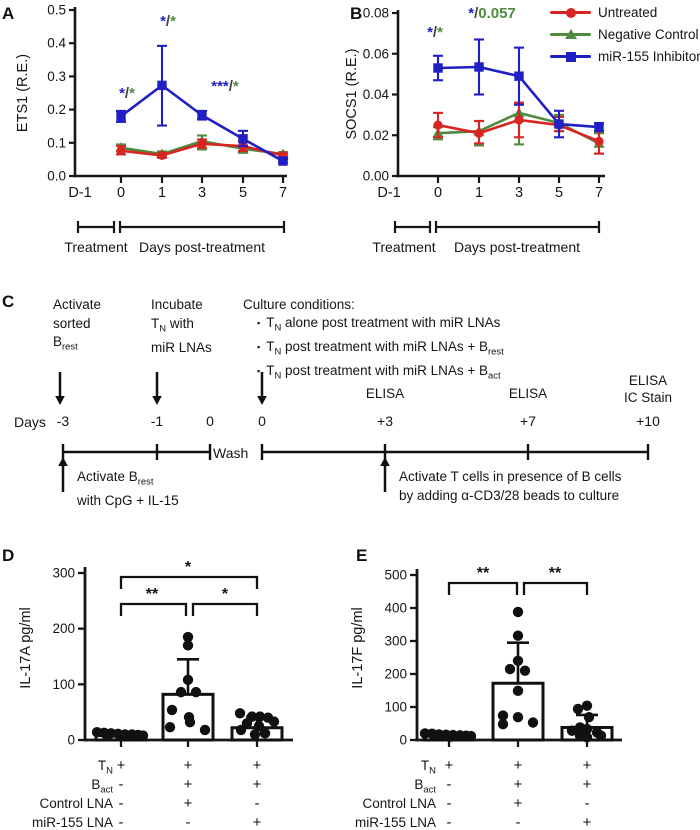 This screenshot has width=700, height=830. Describe the element at coordinates (299, 304) in the screenshot. I see `timeline-culture-title: Culture conditions:` at that location.